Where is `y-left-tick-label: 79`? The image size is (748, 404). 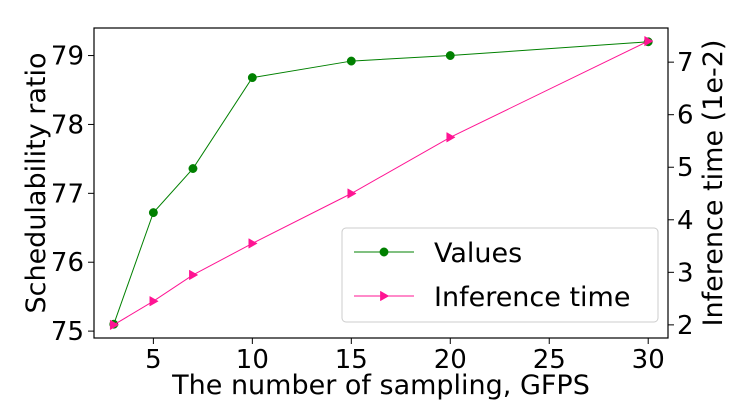
y-left-tick-label: 79 is located at coordinates (67, 57).